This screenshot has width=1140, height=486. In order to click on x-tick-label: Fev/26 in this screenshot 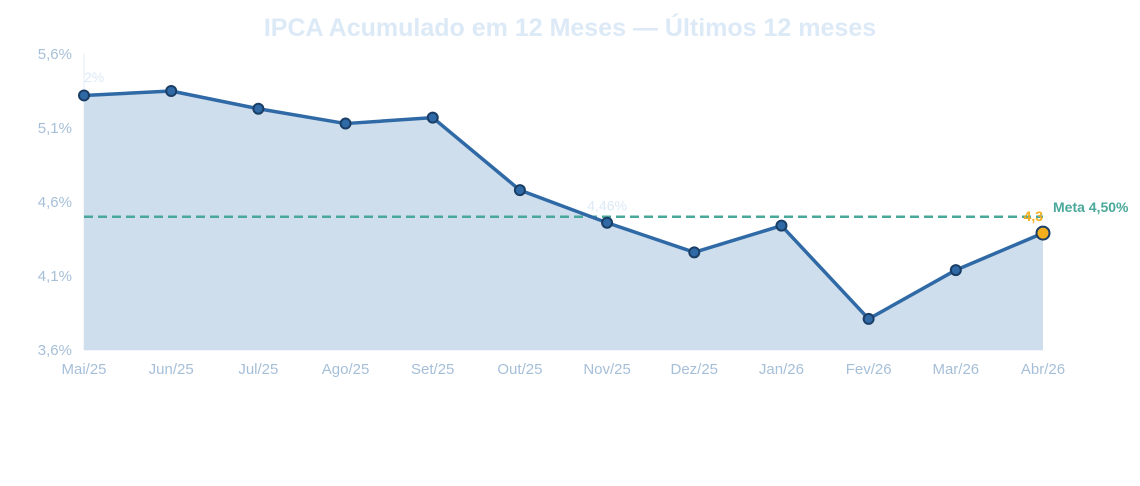, I will do `click(869, 369)`.